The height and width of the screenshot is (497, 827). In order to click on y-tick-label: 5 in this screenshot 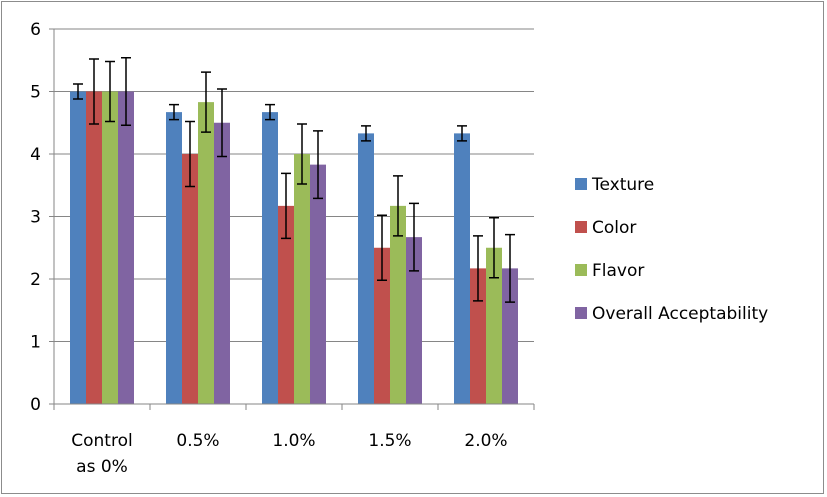, I will do `click(35, 93)`.